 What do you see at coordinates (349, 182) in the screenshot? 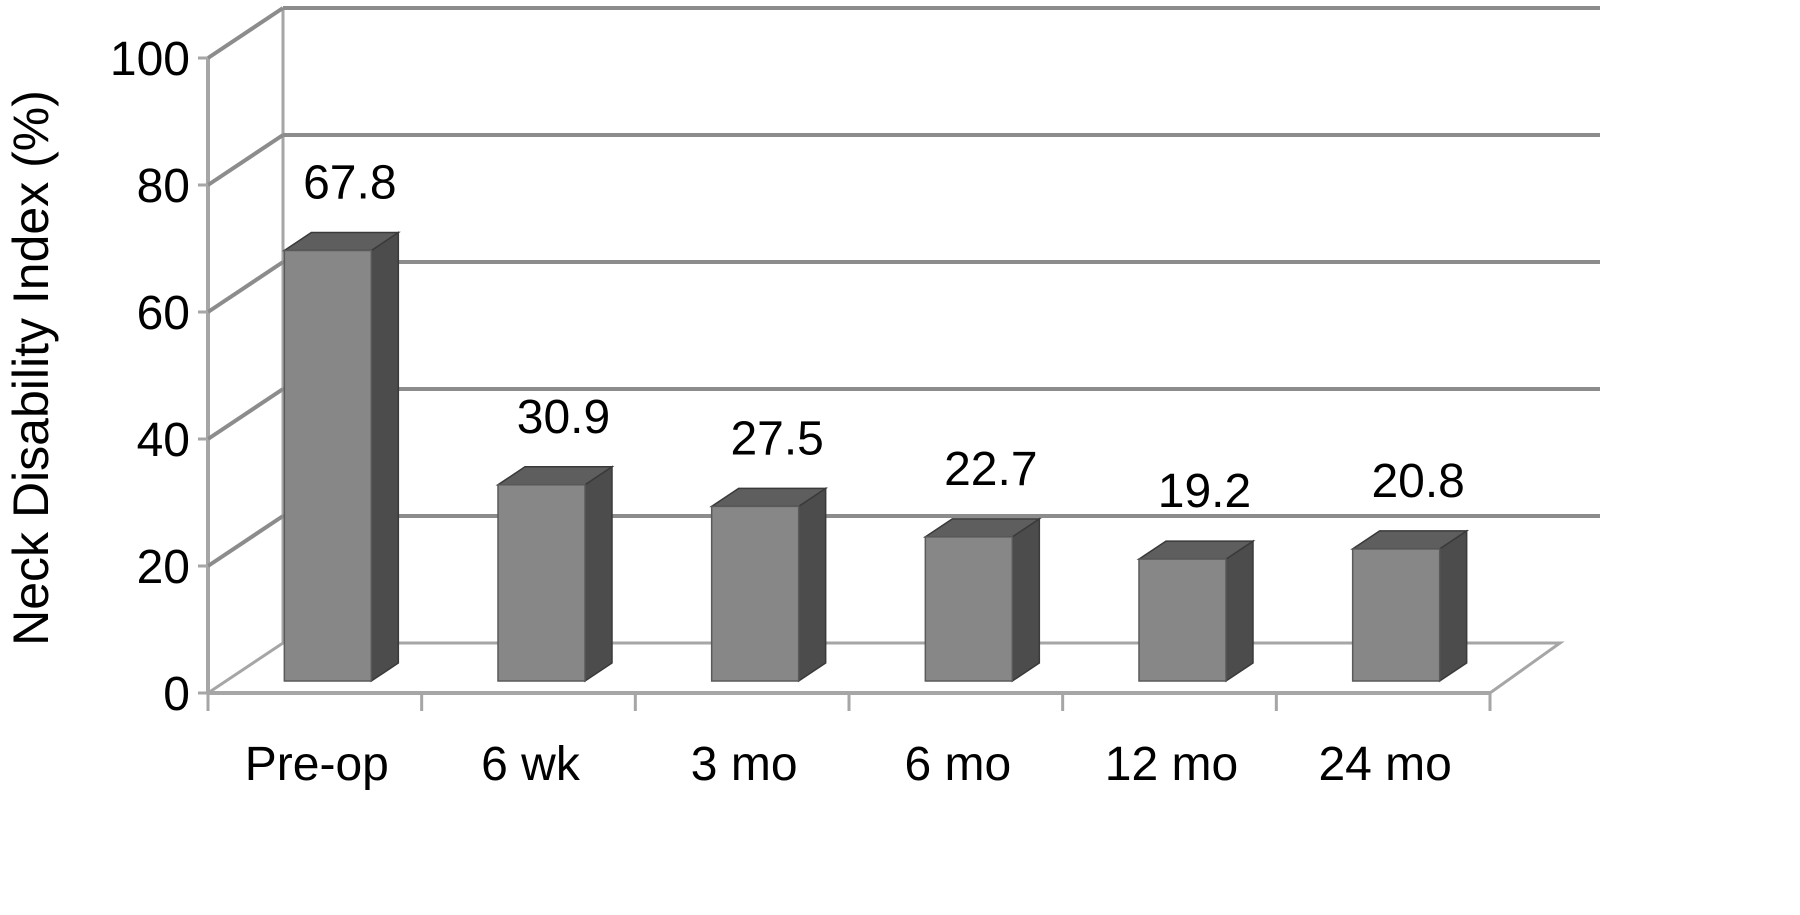
I see `data-label: 67.8` at bounding box center [349, 182].